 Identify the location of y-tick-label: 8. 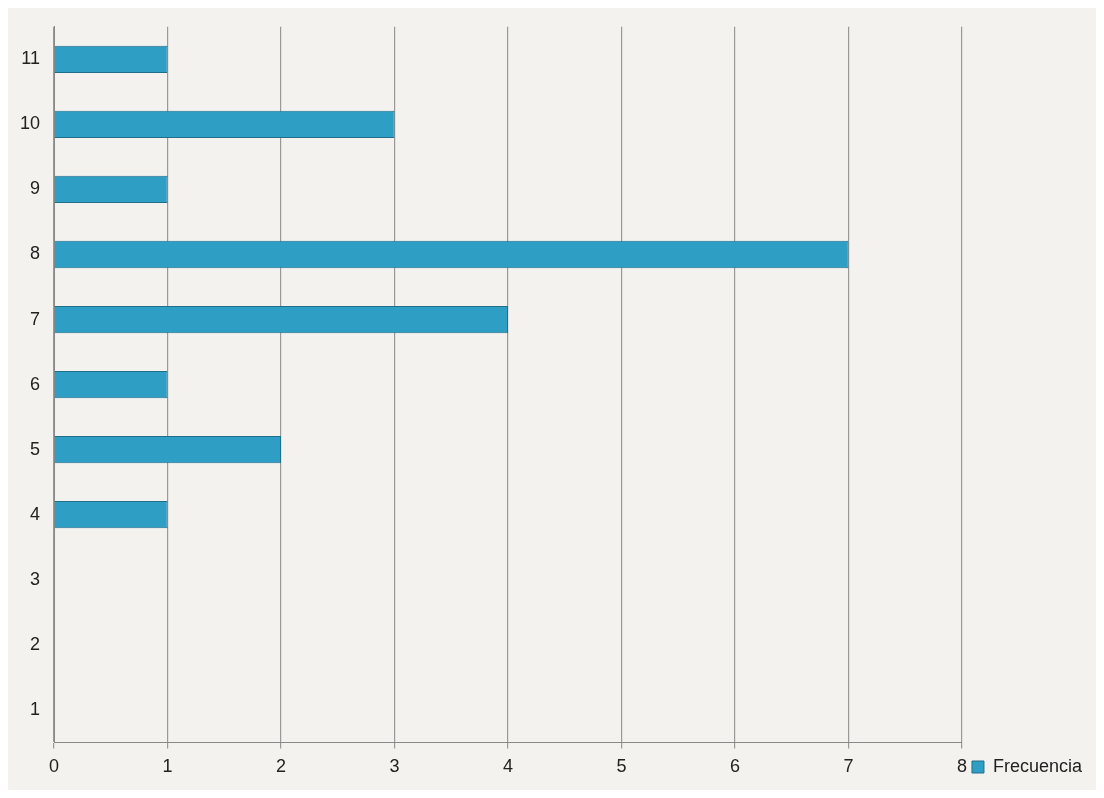
(35, 253).